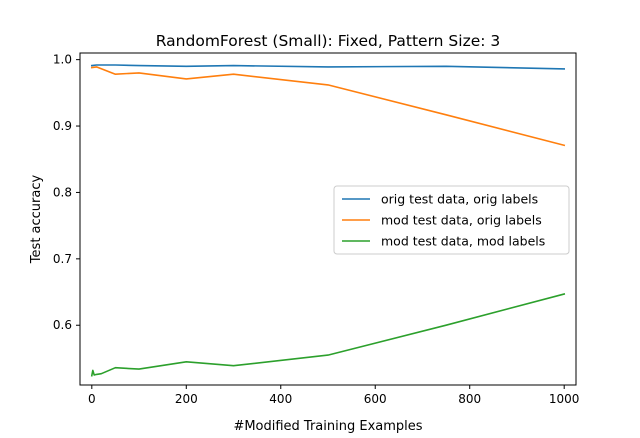 This screenshot has height=438, width=640. What do you see at coordinates (62, 259) in the screenshot?
I see `y-tick-label: 0.7` at bounding box center [62, 259].